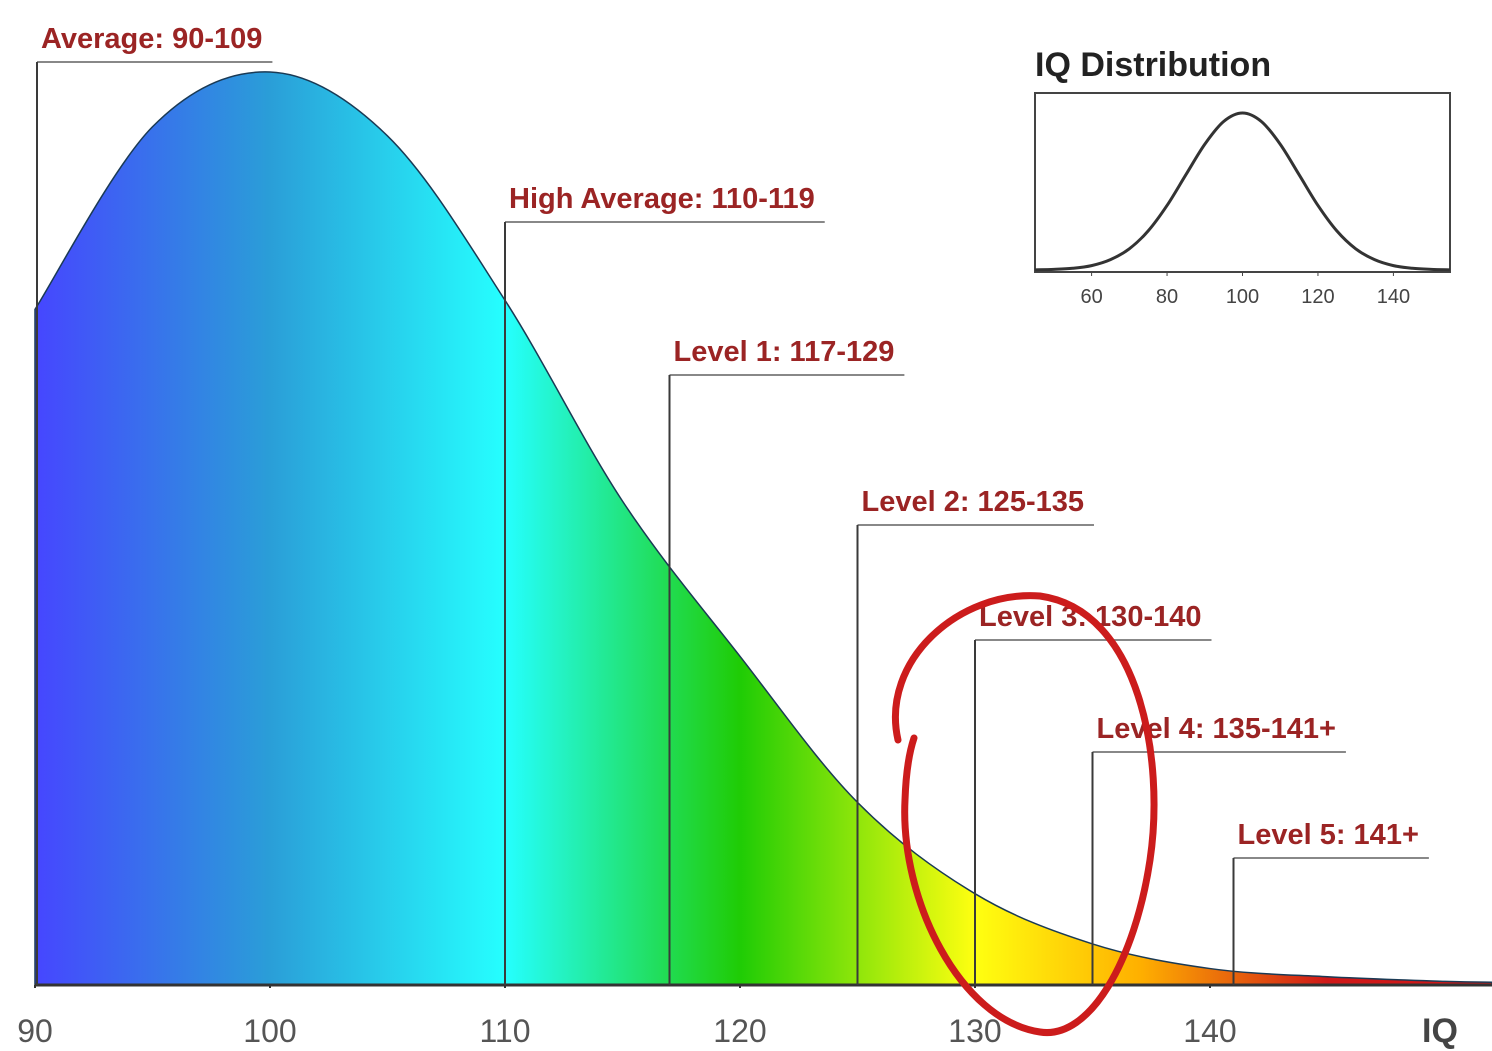 Image resolution: width=1492 pixels, height=1051 pixels. I want to click on x-tick-label: 120, so click(739, 1031).